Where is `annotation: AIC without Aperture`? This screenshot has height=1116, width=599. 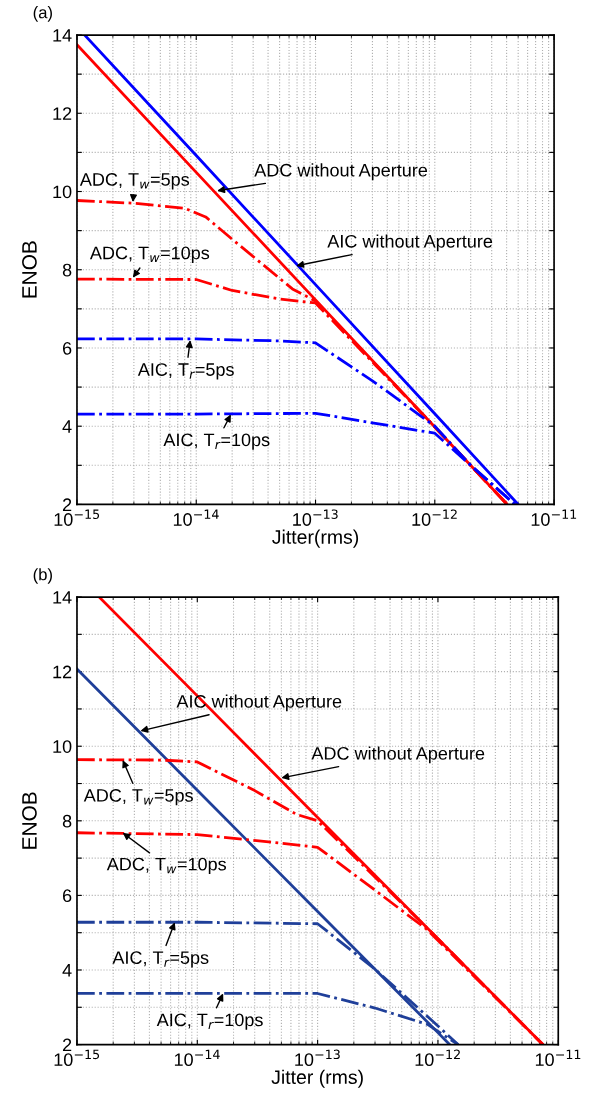 annotation: AIC without Aperture is located at coordinates (410, 243).